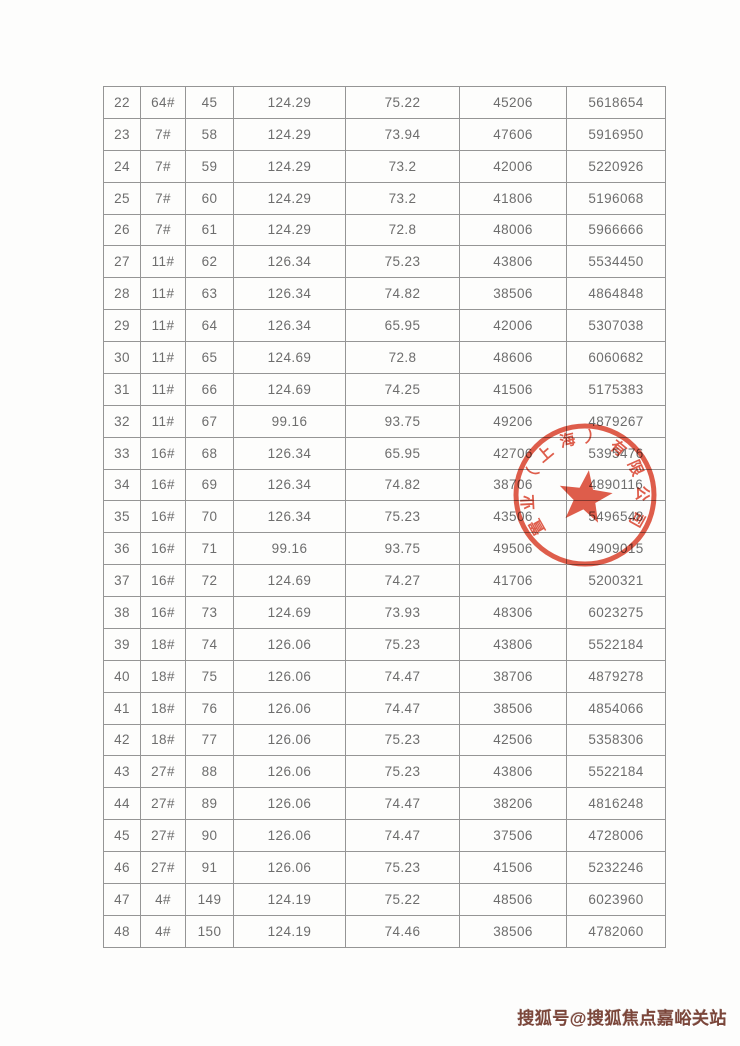 The height and width of the screenshot is (1046, 740). Describe the element at coordinates (402, 134) in the screenshot. I see `table-cell: 73.94` at that location.